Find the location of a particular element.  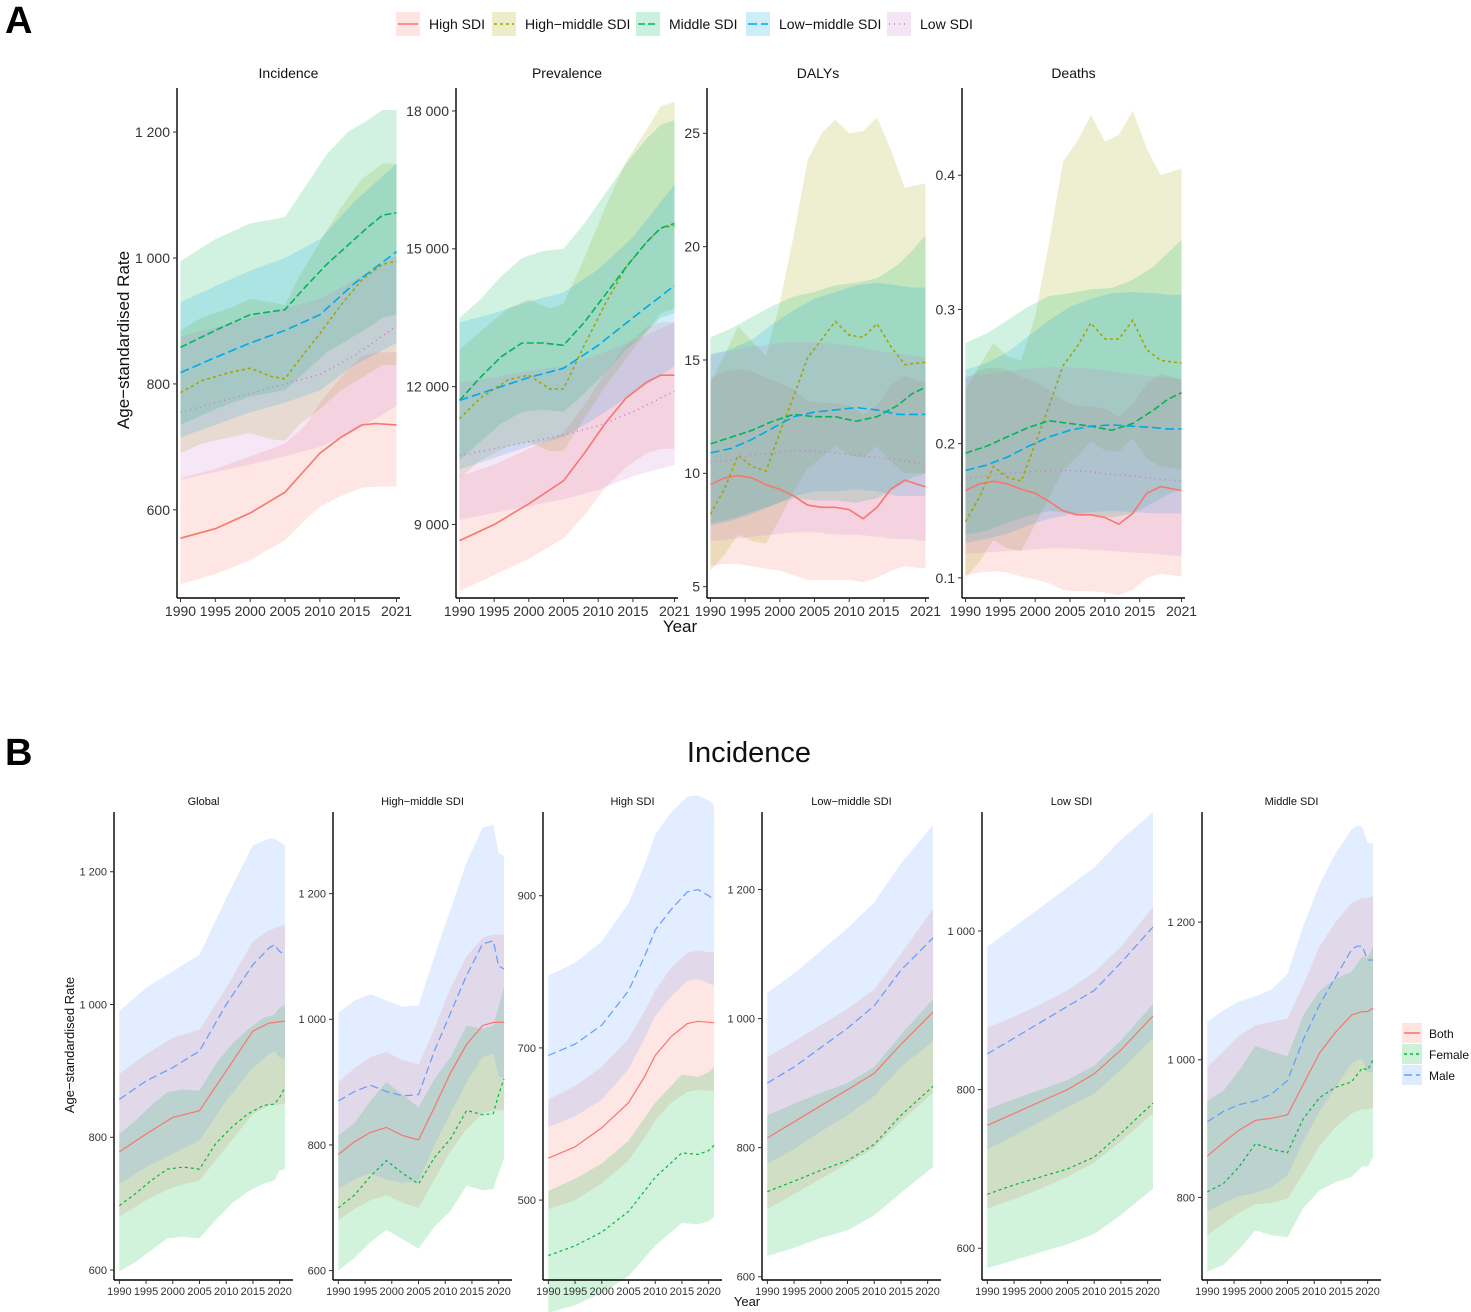

a-incidence-high-middle-sdi-line is located at coordinates (288, 327).